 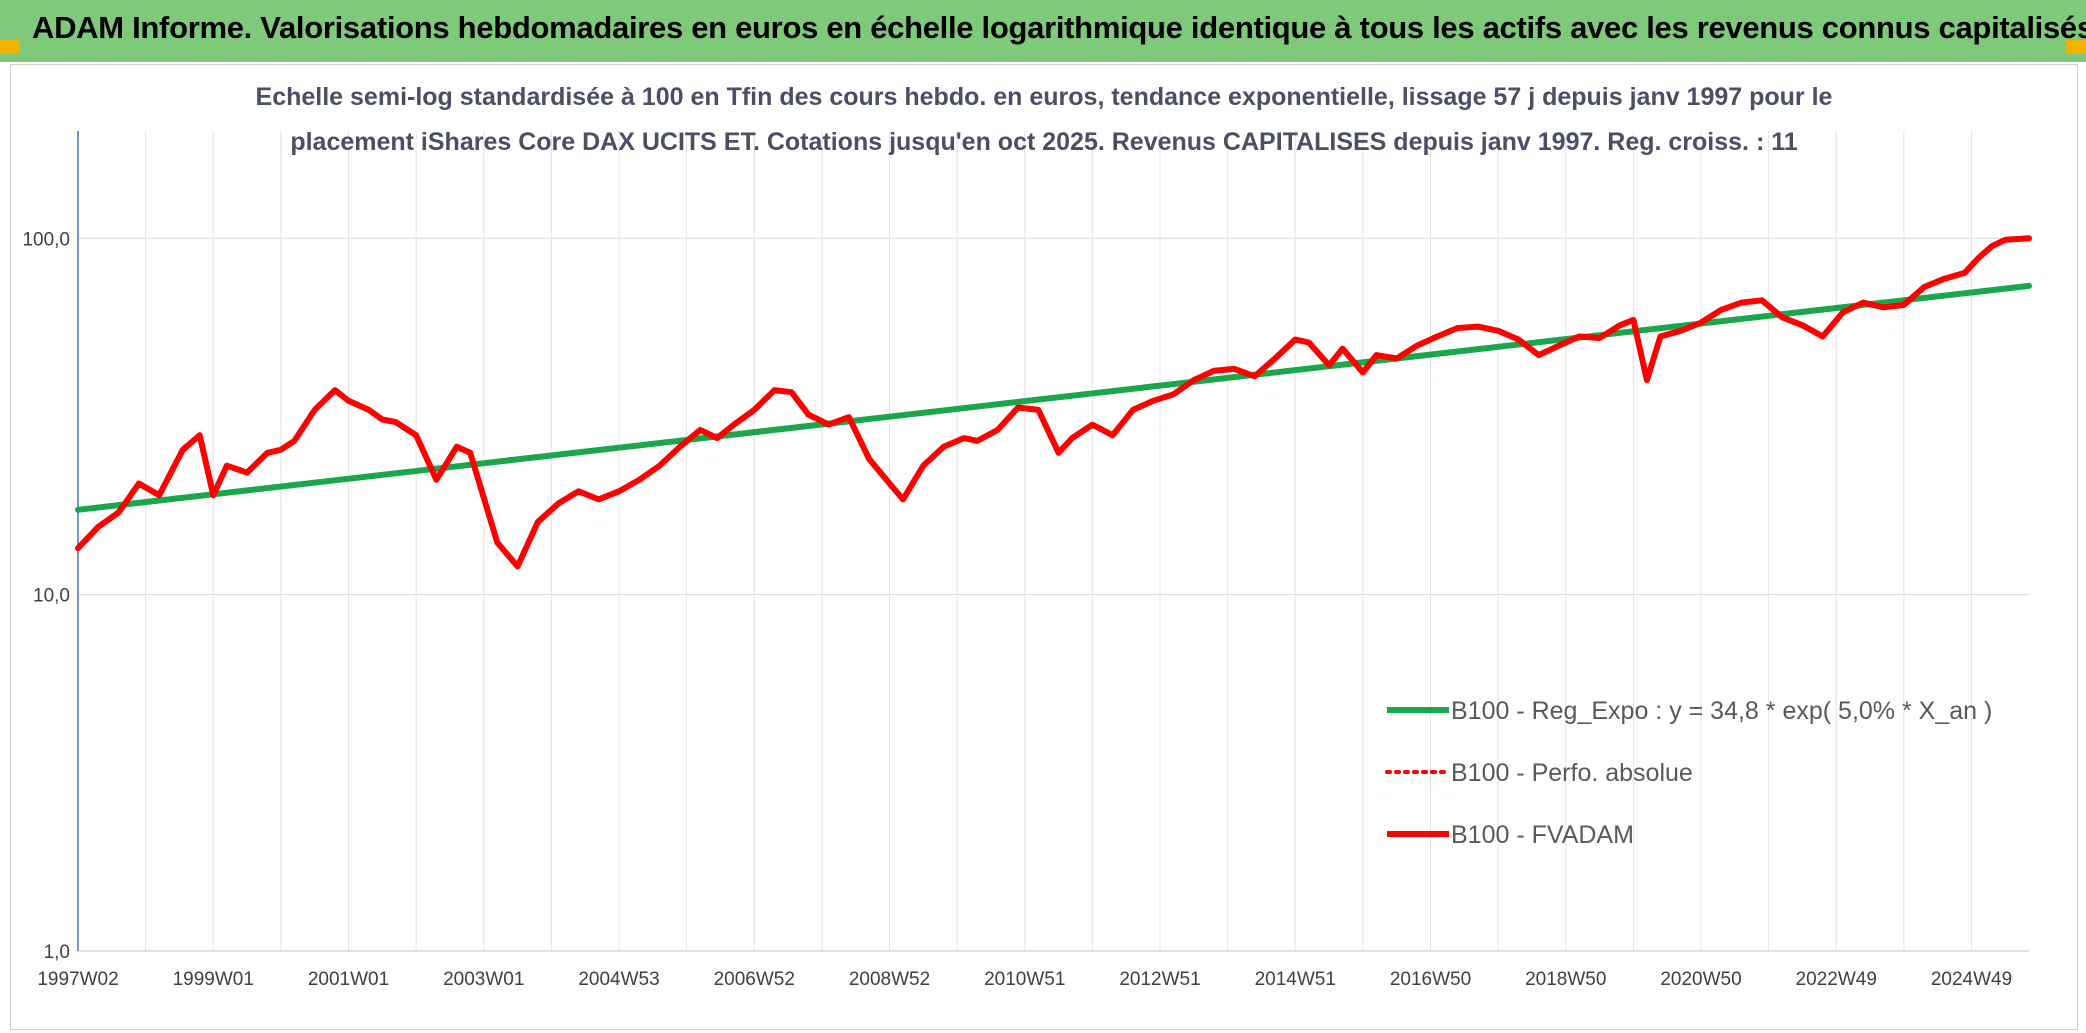 I want to click on legend-label: B100 - Perfo. absolue, so click(x=1572, y=773).